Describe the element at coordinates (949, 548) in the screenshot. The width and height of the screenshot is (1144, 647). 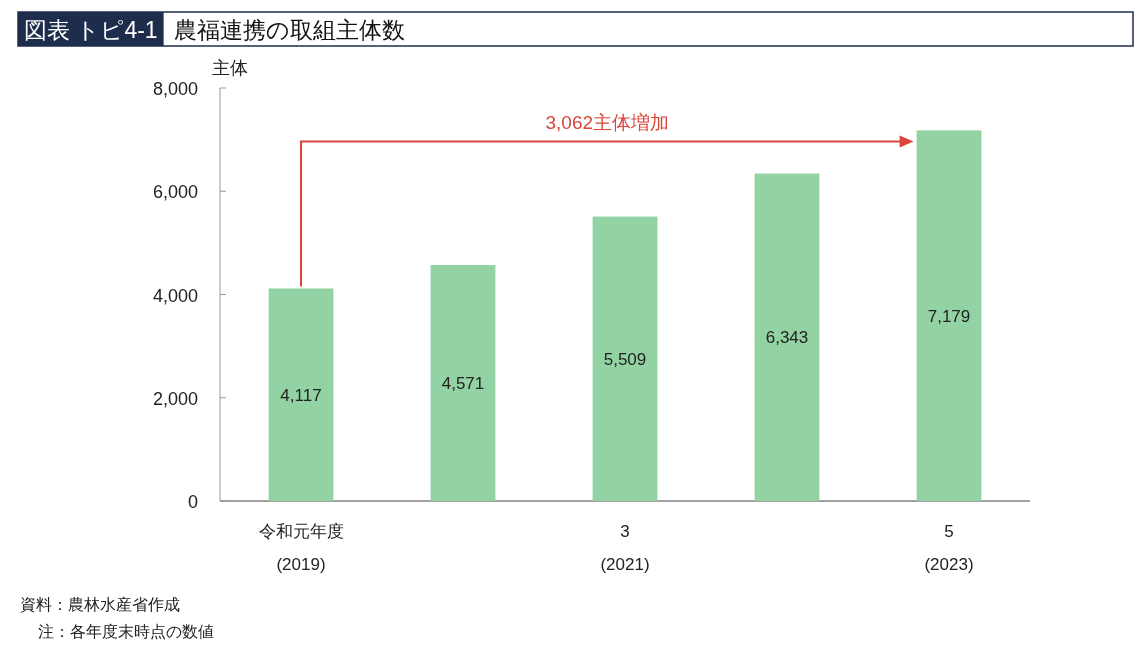
I see `x-tick-label: 5 (2023)` at that location.